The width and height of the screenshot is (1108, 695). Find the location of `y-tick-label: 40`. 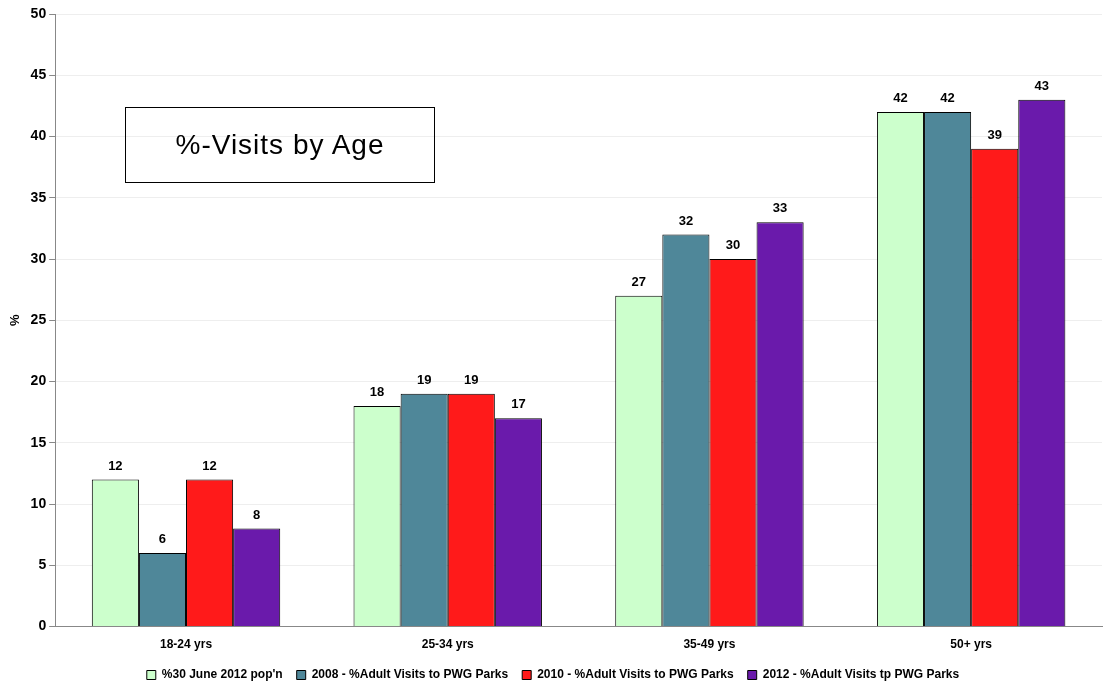

y-tick-label: 40 is located at coordinates (38, 135).